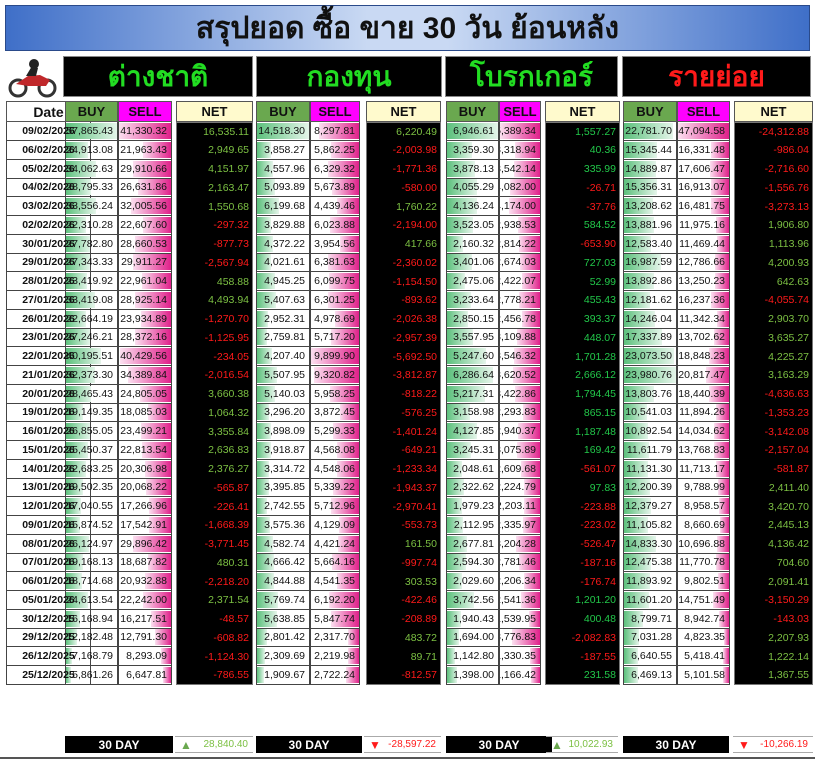 The image size is (815, 760). I want to click on column-header-buy-retail: BUY, so click(650, 111).